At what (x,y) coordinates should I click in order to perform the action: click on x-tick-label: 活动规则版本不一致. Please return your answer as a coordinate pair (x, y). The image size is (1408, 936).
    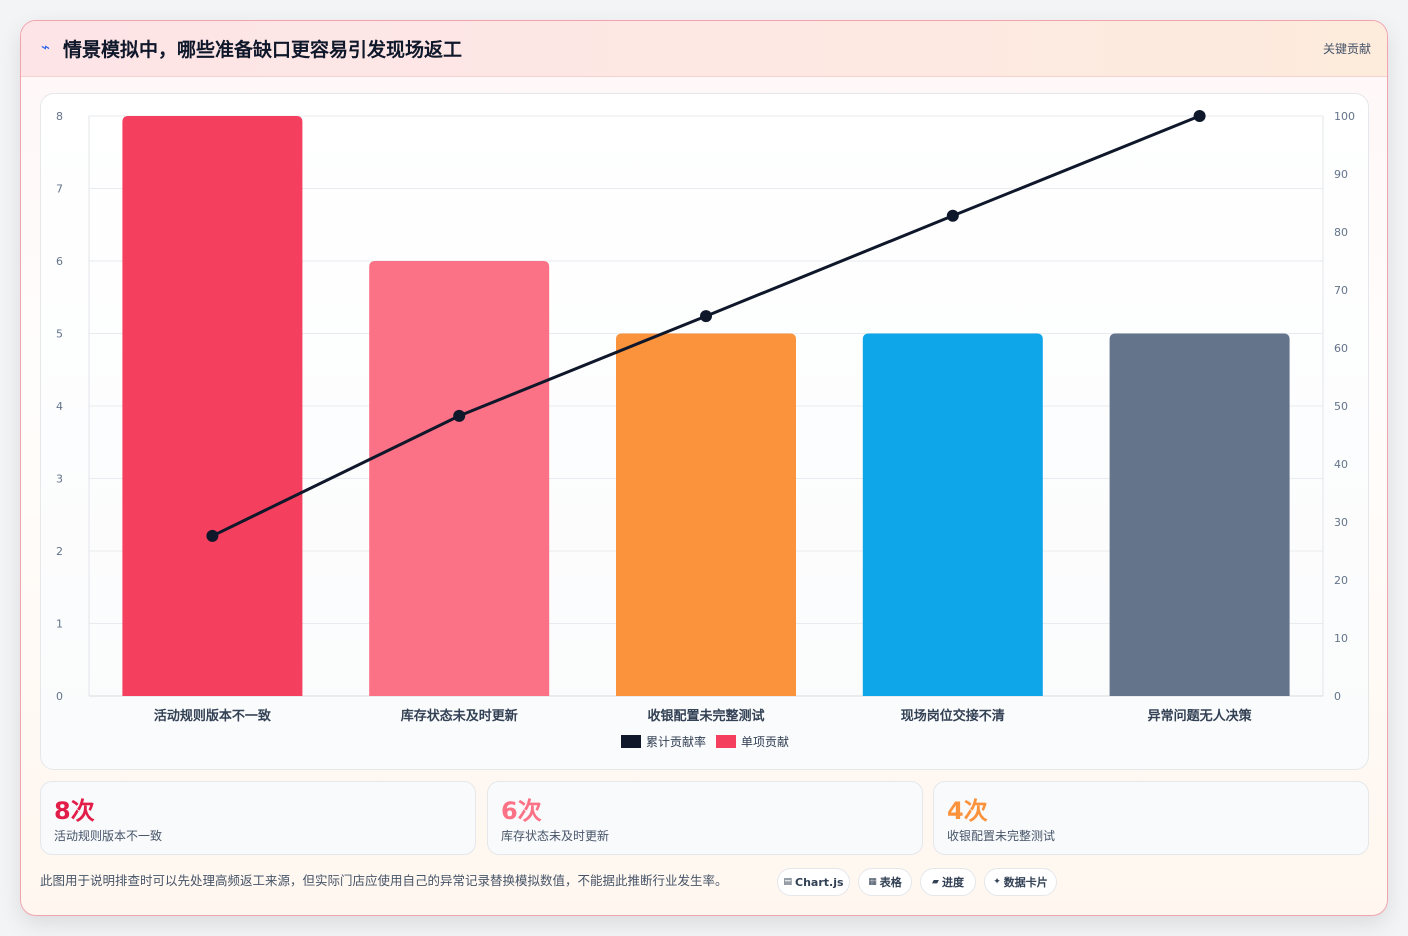
    Looking at the image, I should click on (213, 716).